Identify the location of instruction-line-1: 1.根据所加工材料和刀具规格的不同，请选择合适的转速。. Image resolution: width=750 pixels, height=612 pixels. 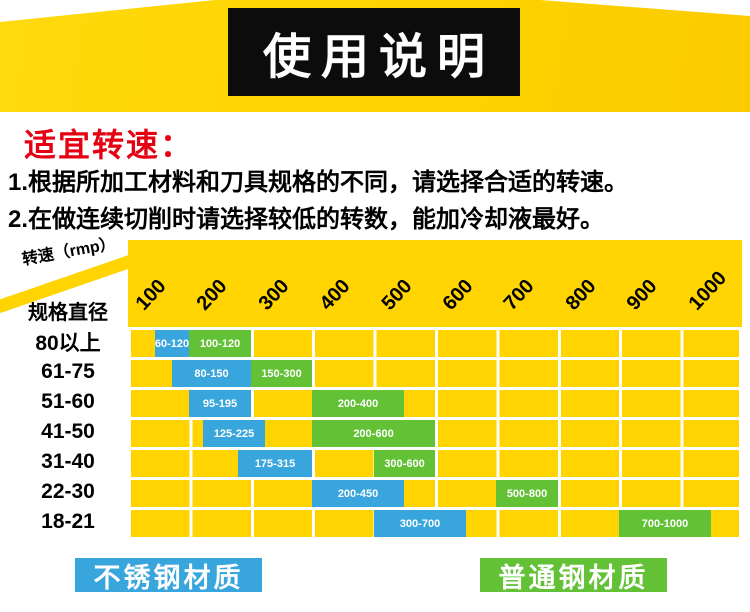
(318, 182).